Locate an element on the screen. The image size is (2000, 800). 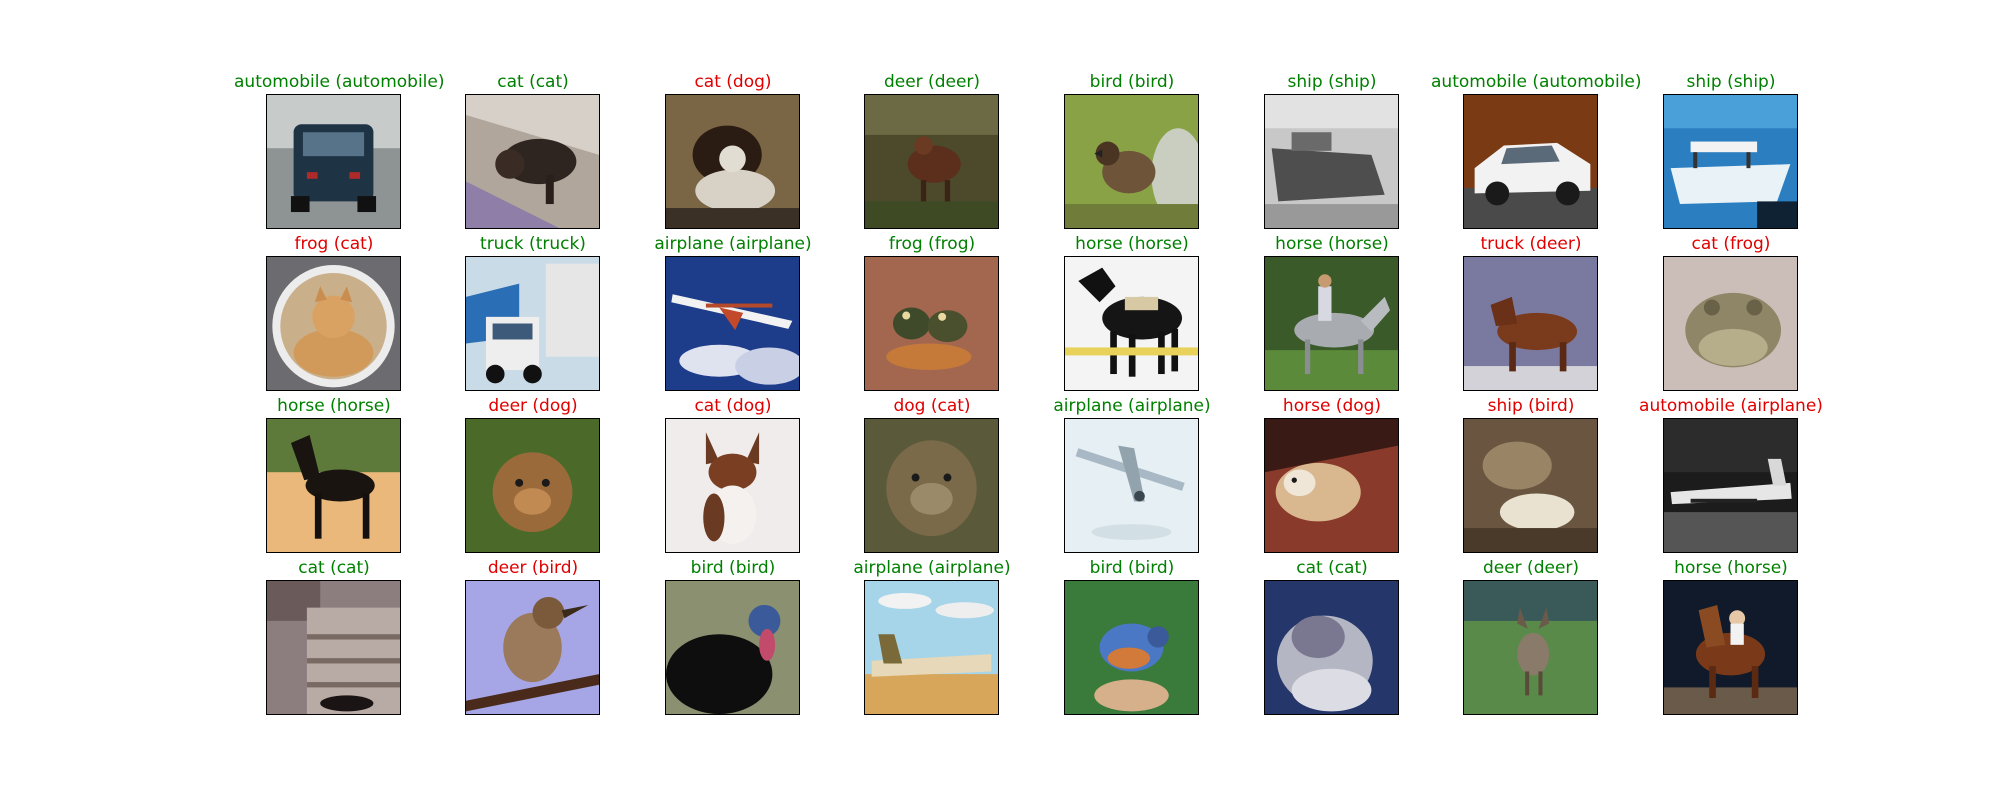
sample-caption: truck (deer) is located at coordinates (1531, 244).